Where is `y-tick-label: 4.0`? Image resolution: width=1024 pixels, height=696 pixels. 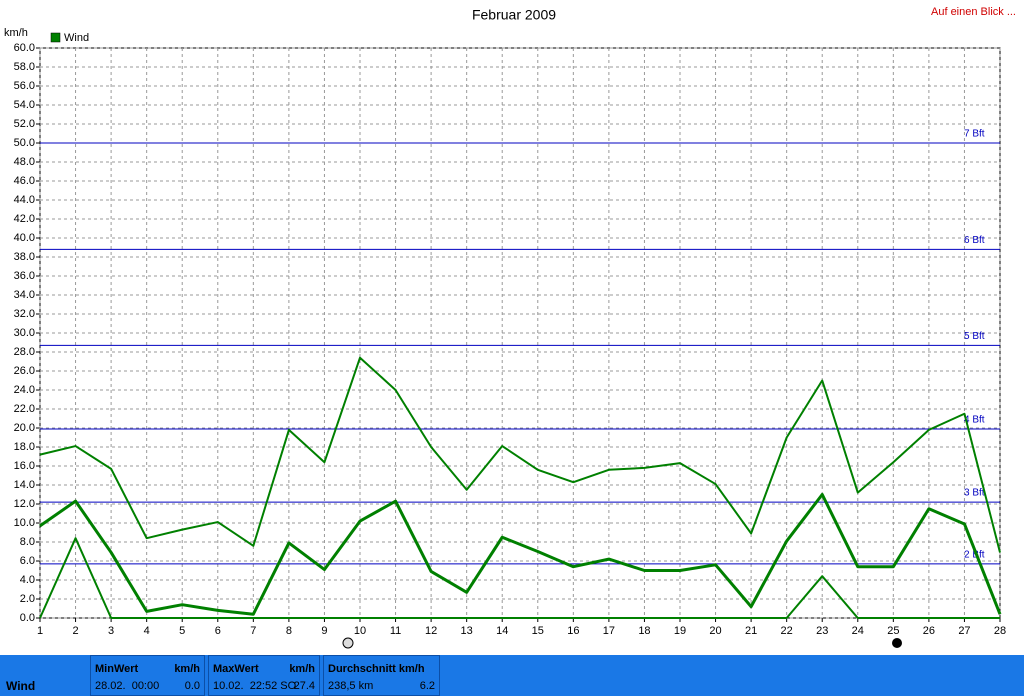
y-tick-label: 4.0 is located at coordinates (27, 580).